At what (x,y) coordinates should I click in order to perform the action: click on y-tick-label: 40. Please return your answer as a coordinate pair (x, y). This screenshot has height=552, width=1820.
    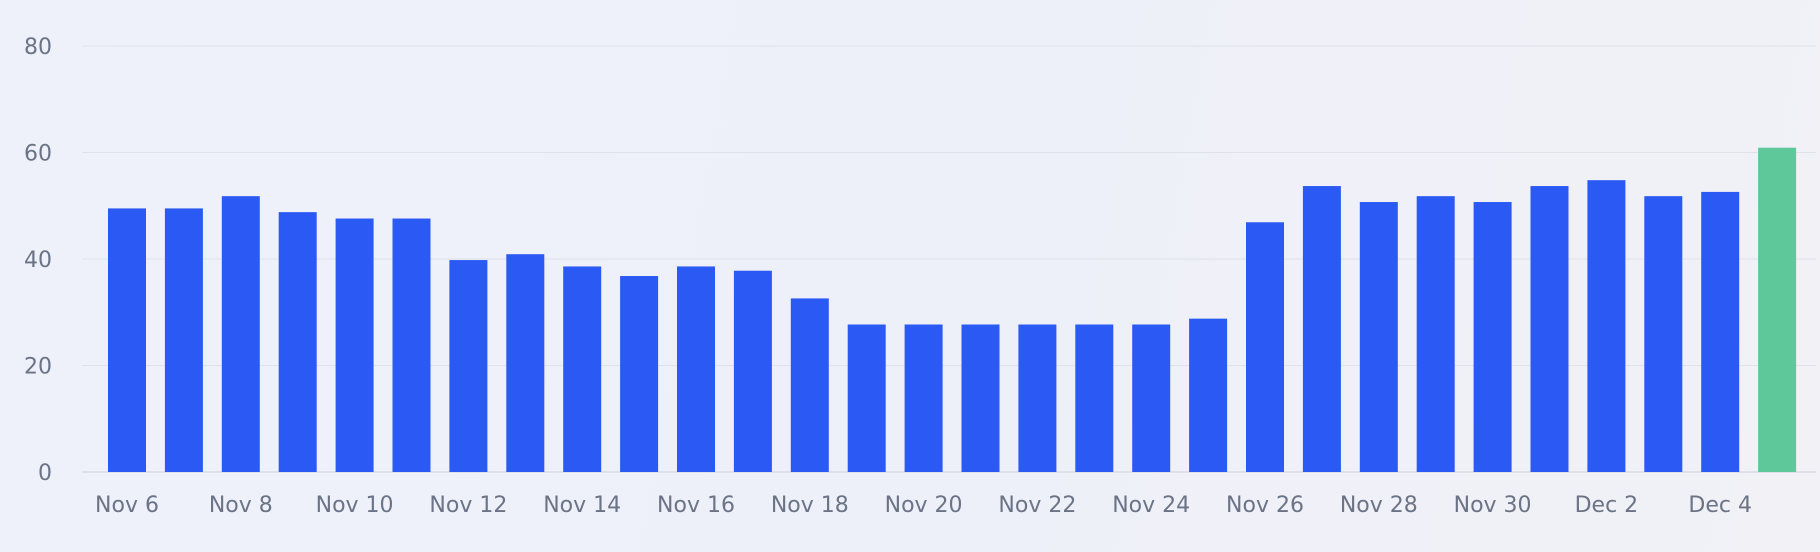
    Looking at the image, I should click on (38, 260).